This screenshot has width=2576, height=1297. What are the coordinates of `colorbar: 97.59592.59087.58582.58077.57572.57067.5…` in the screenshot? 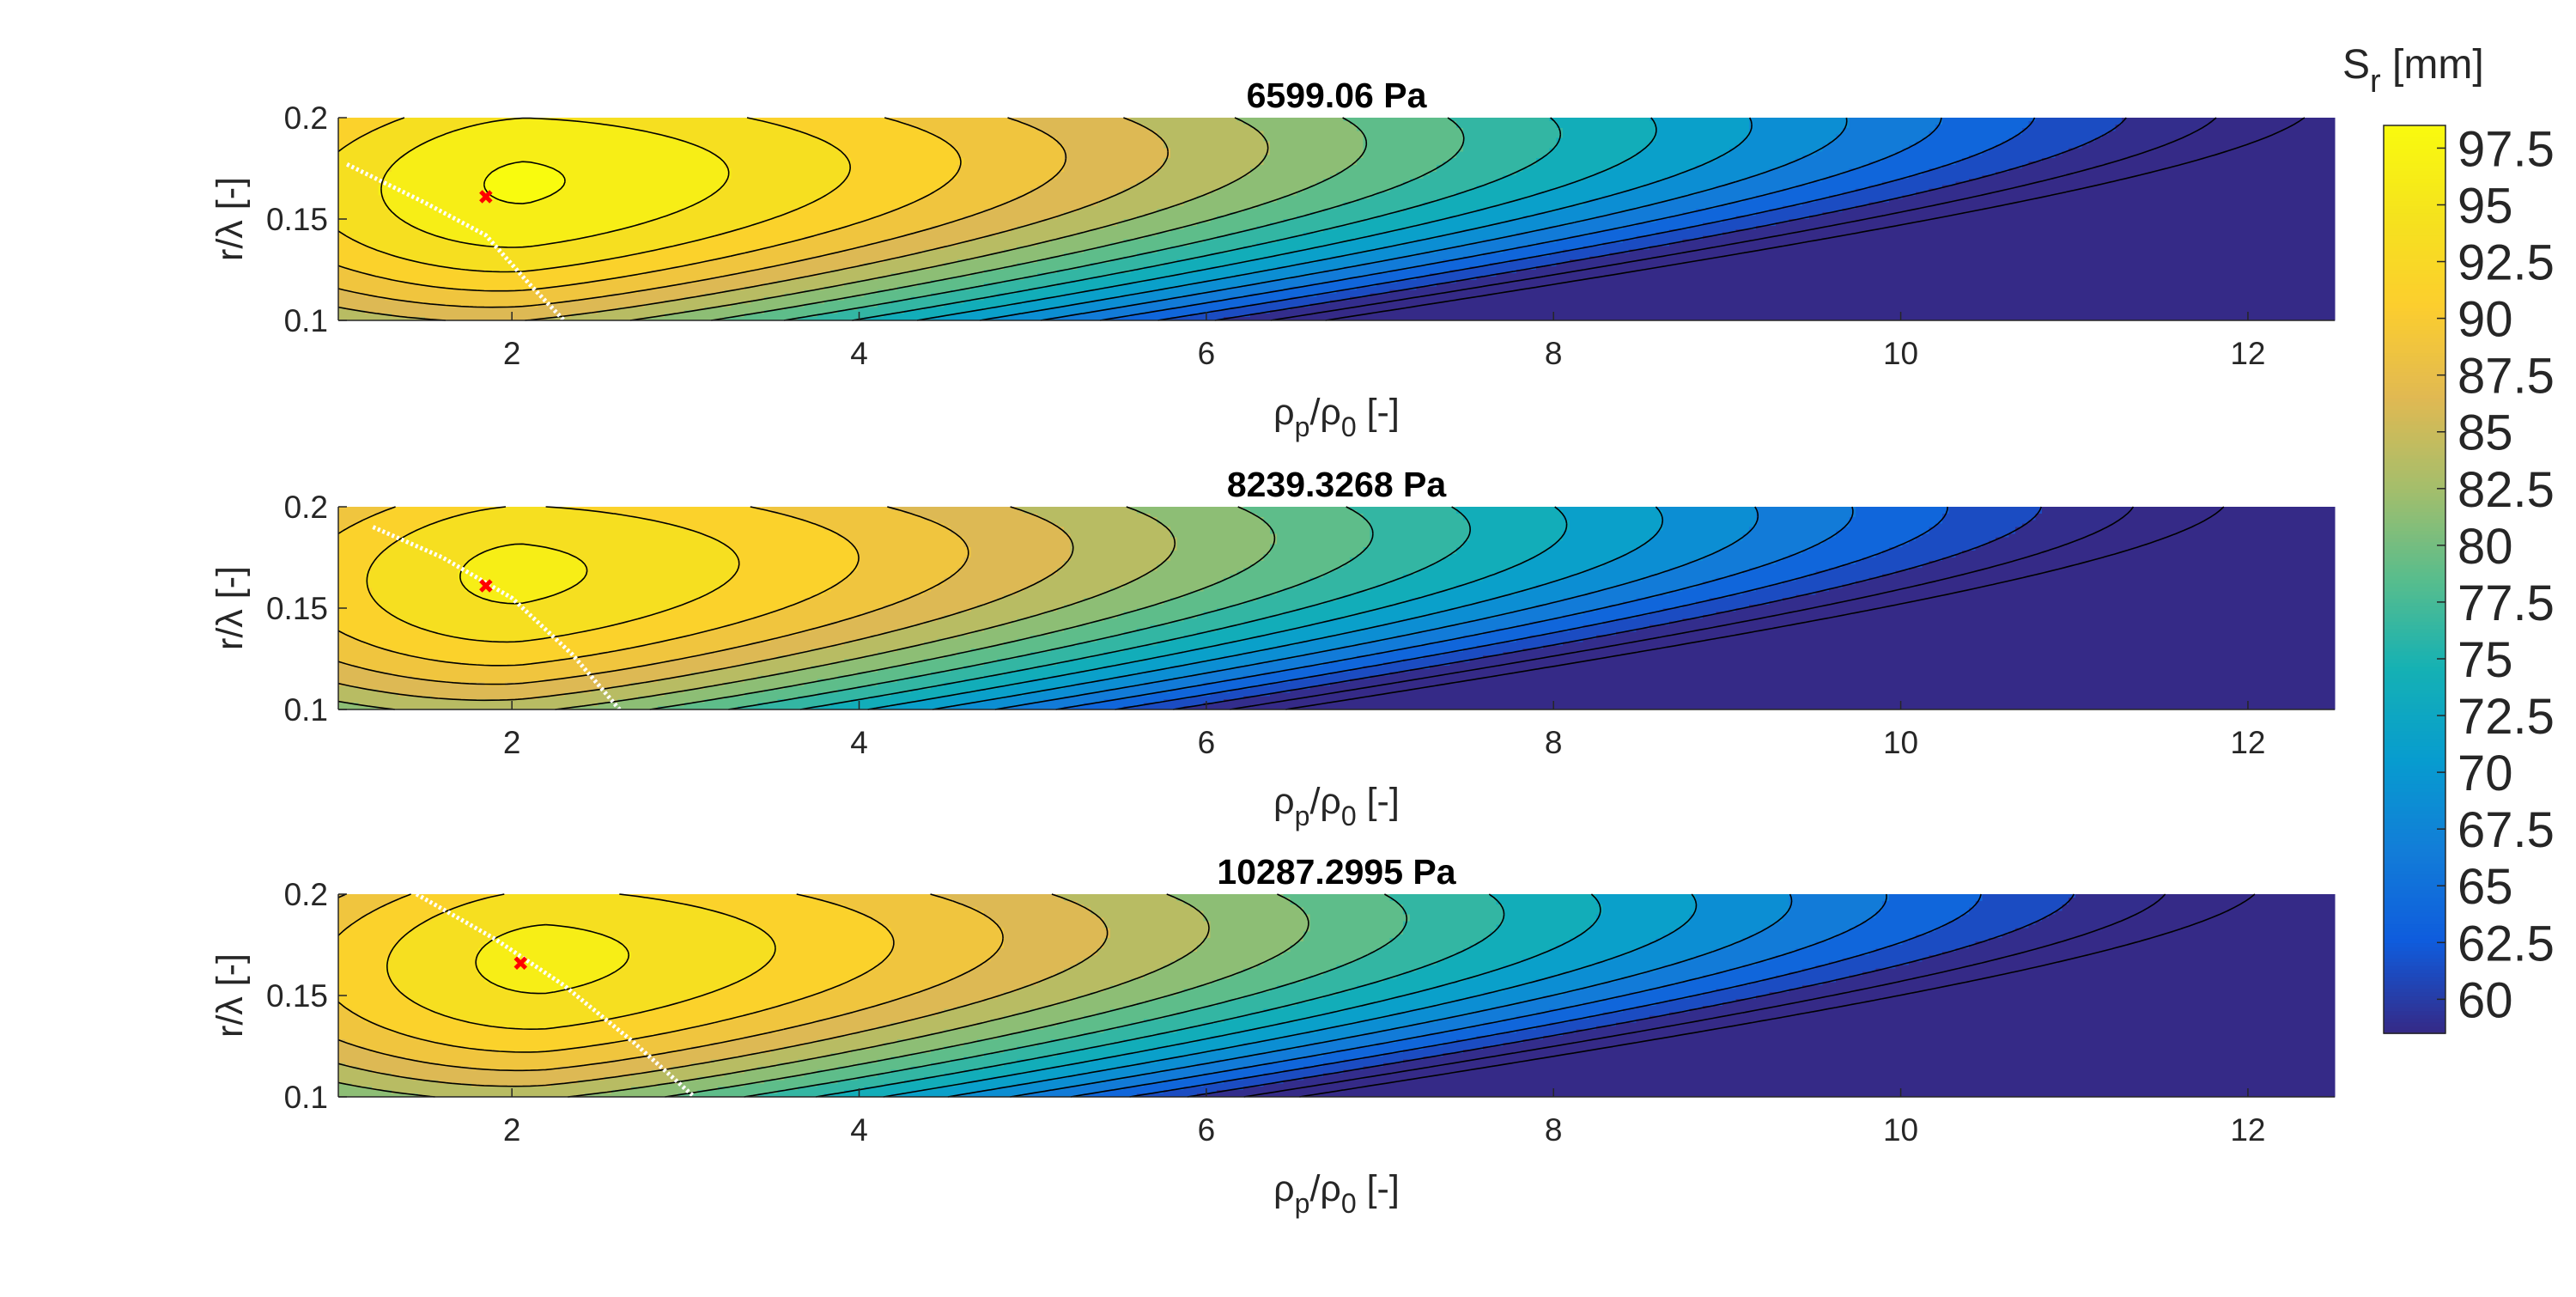 It's located at (2449, 538).